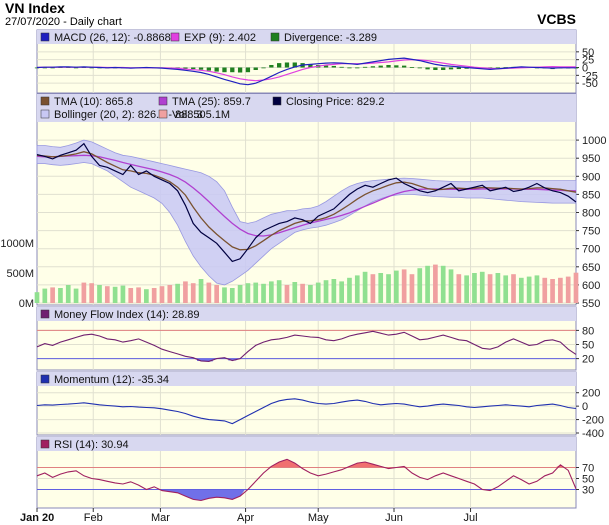 This screenshot has width=609, height=525. I want to click on series-macd, so click(306, 71).